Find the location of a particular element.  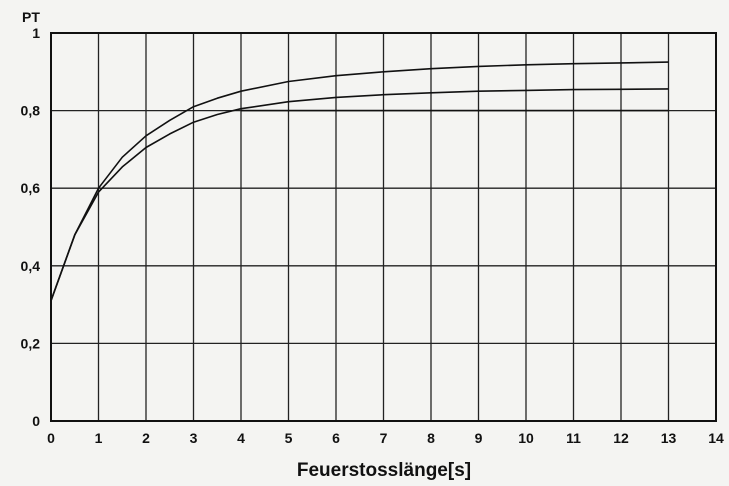

y-tick-label-5: 1 is located at coordinates (36, 33).